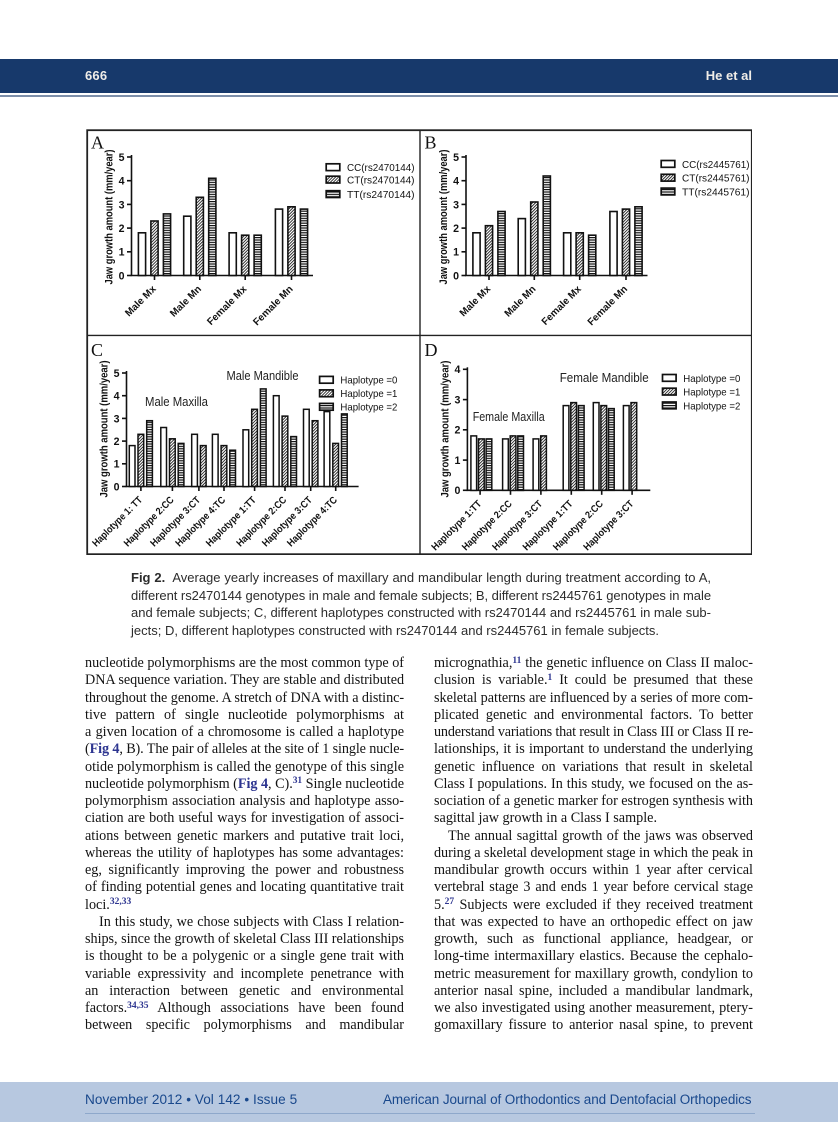 This screenshot has width=838, height=1122. Describe the element at coordinates (381, 195) in the screenshot. I see `svg-text: TT(rs2470144)` at that location.